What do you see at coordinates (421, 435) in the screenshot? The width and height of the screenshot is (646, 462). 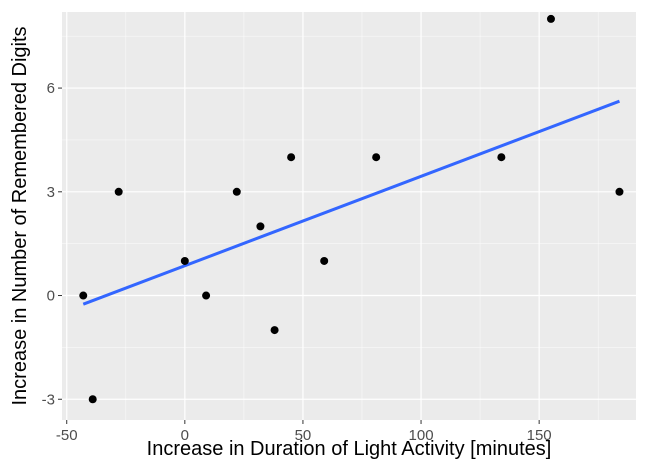 I see `x-tick-label: 100` at bounding box center [421, 435].